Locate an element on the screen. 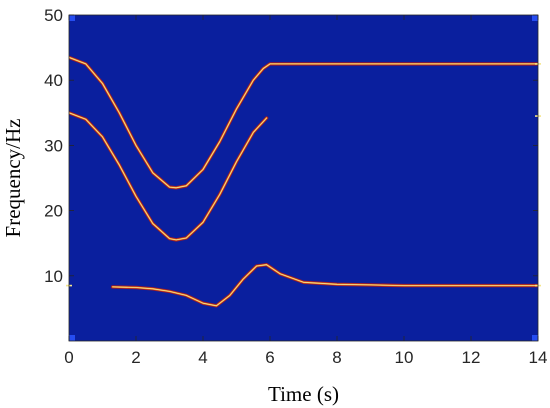  series-2-line is located at coordinates (325, 285).